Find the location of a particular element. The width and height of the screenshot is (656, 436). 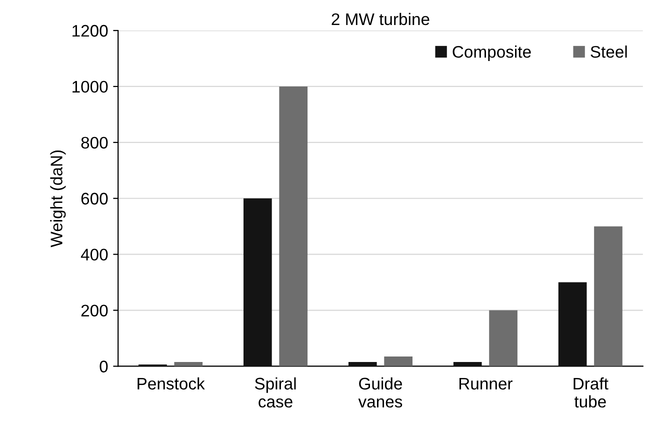

y-axis-title: Weight (daN) is located at coordinates (58, 199).